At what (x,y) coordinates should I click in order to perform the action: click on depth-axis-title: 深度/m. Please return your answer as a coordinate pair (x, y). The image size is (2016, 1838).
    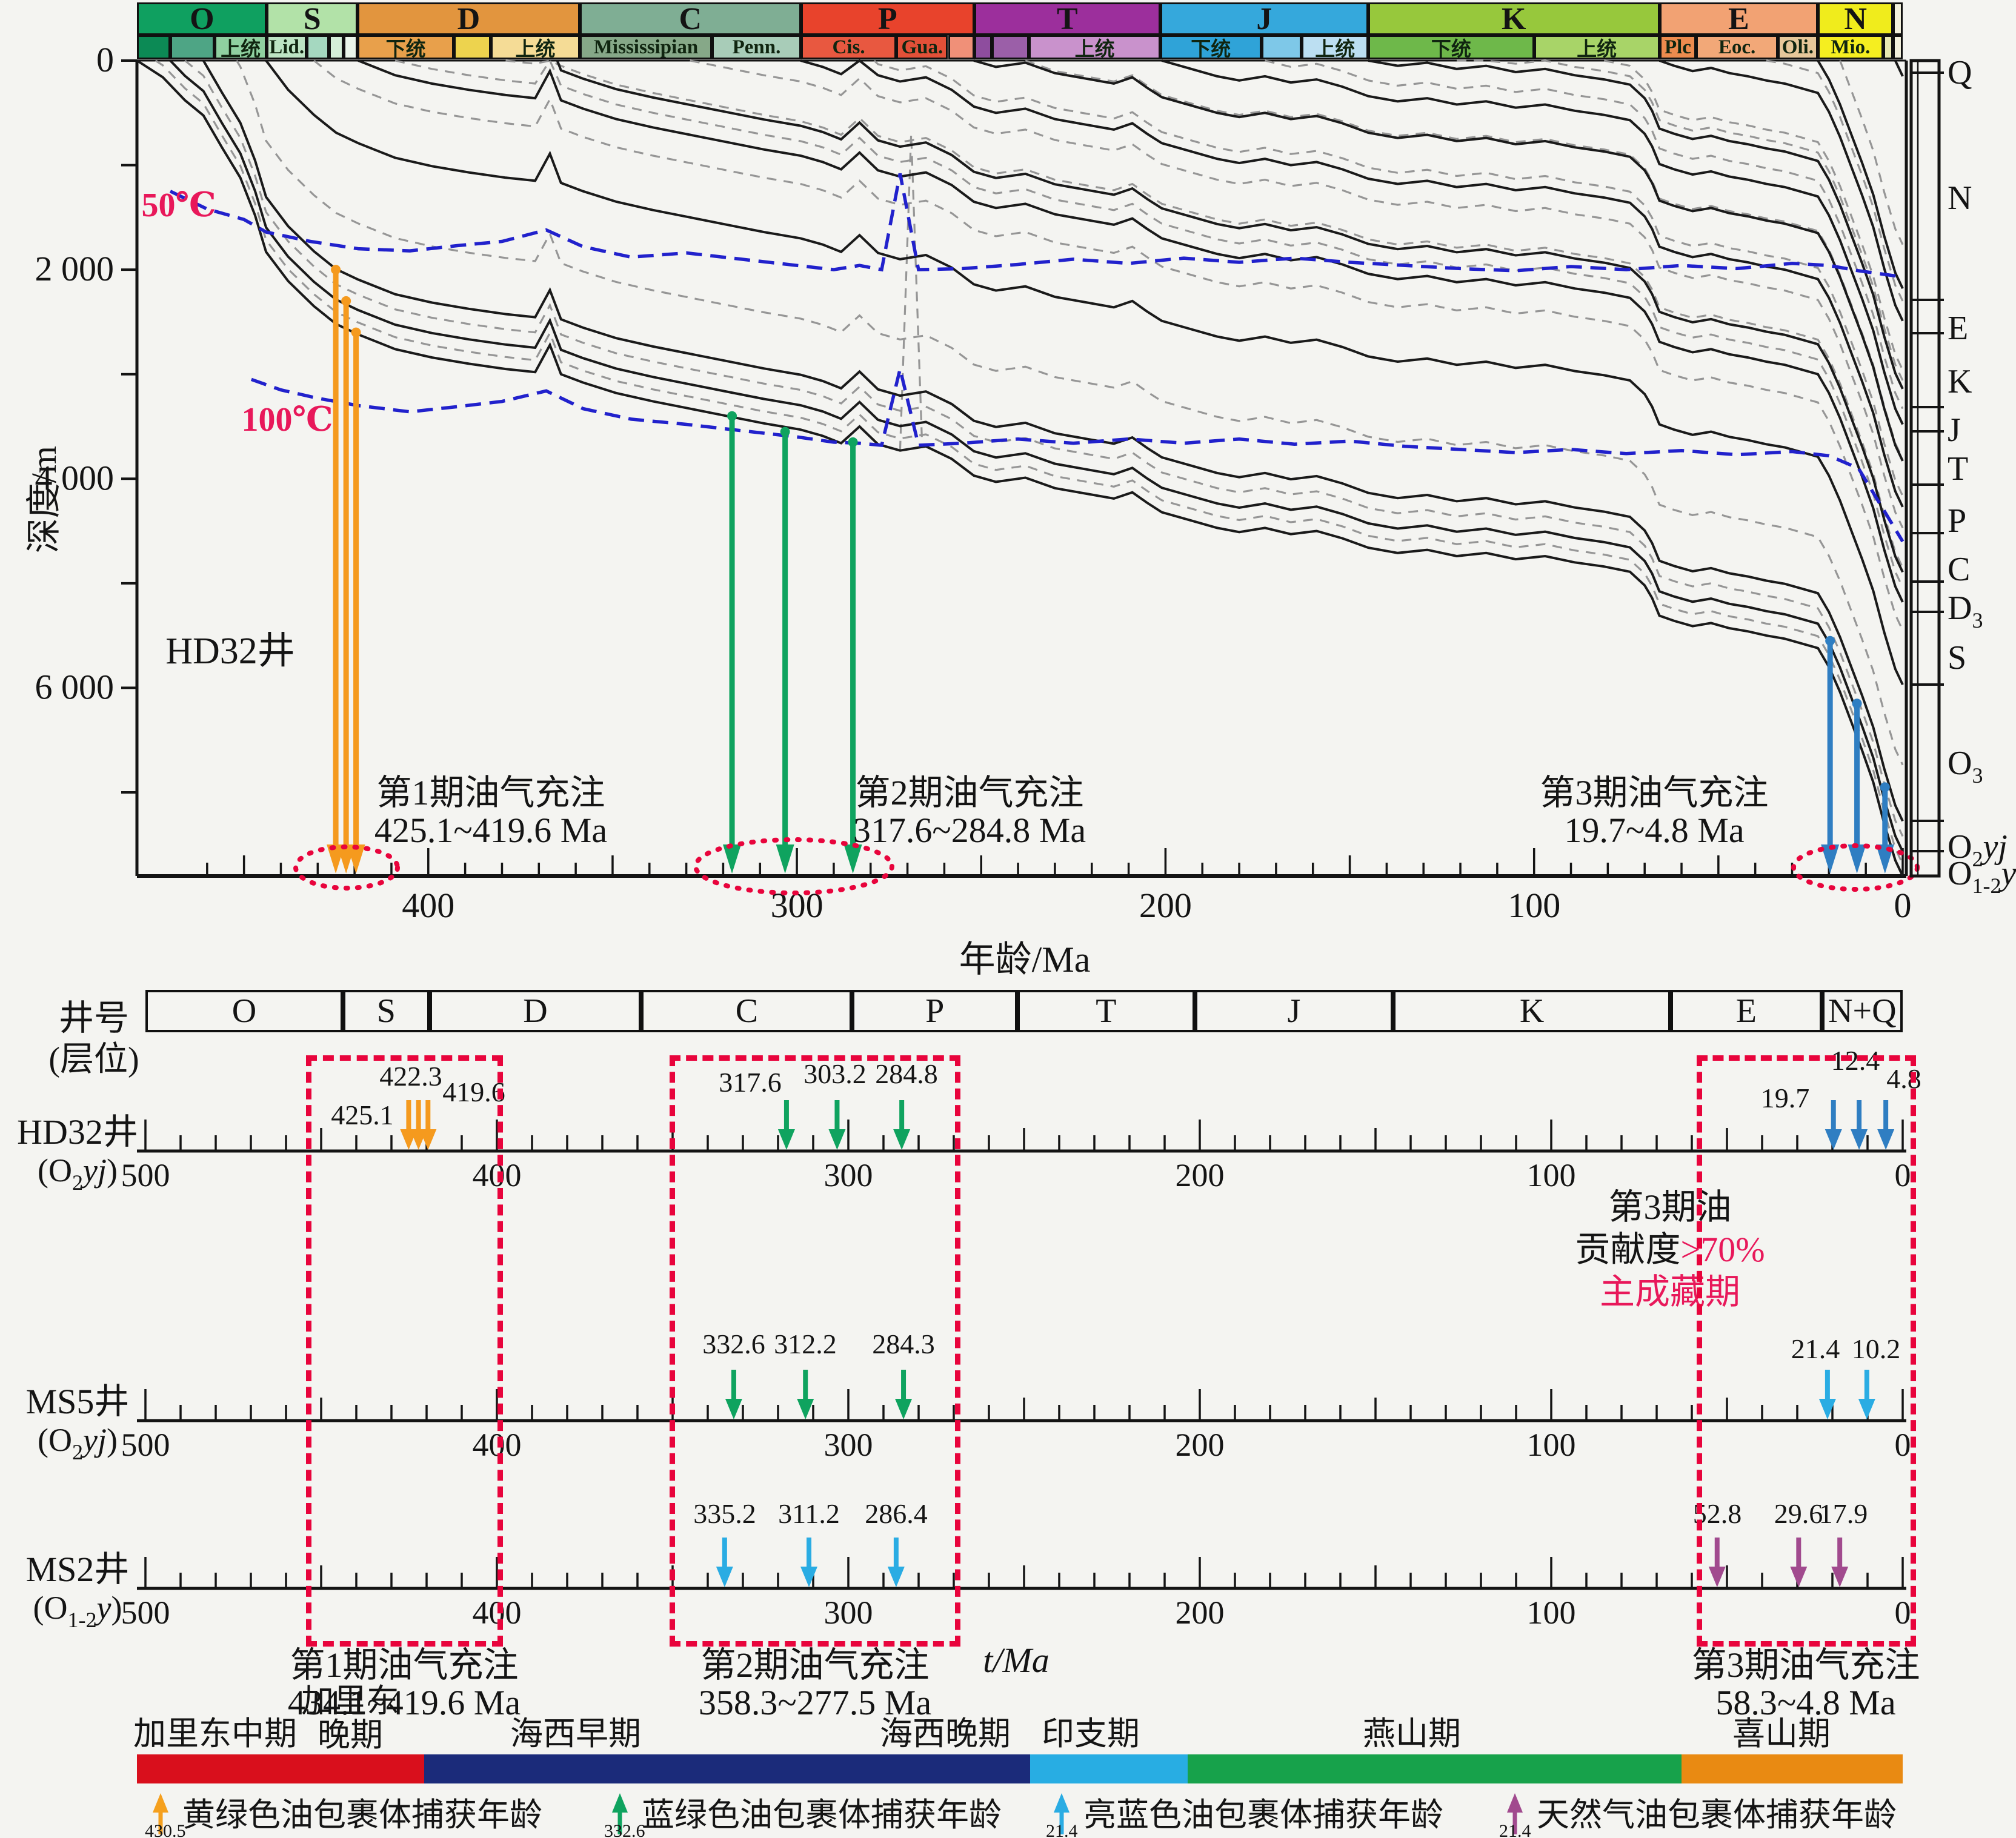
    Looking at the image, I should click on (44, 500).